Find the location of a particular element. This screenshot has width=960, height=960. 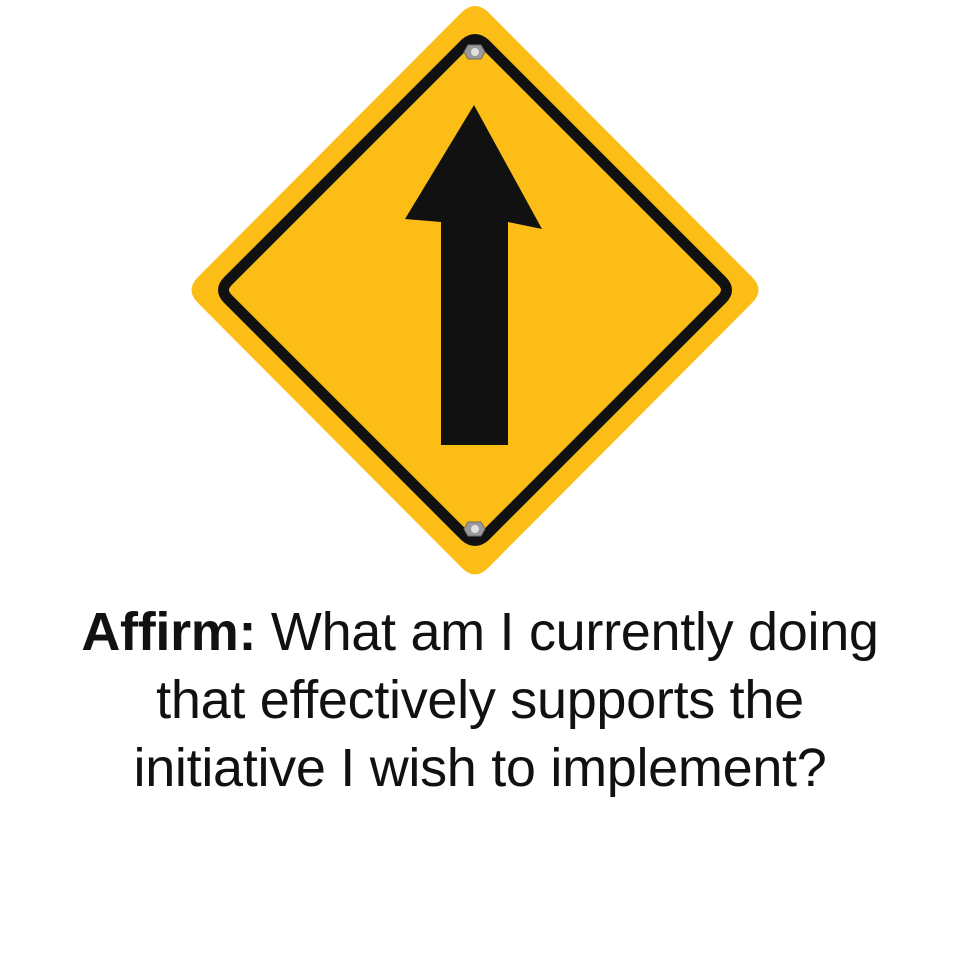

arrow-up-icon is located at coordinates (473, 275).